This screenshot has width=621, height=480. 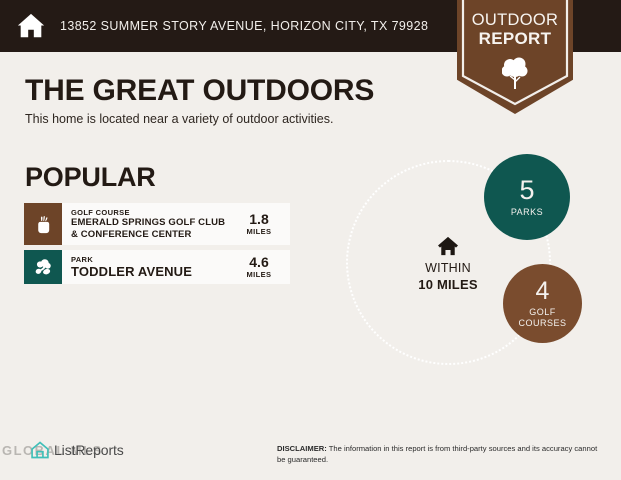 What do you see at coordinates (302, 448) in the screenshot?
I see `disclaimer-label: DISCLAIMER:` at bounding box center [302, 448].